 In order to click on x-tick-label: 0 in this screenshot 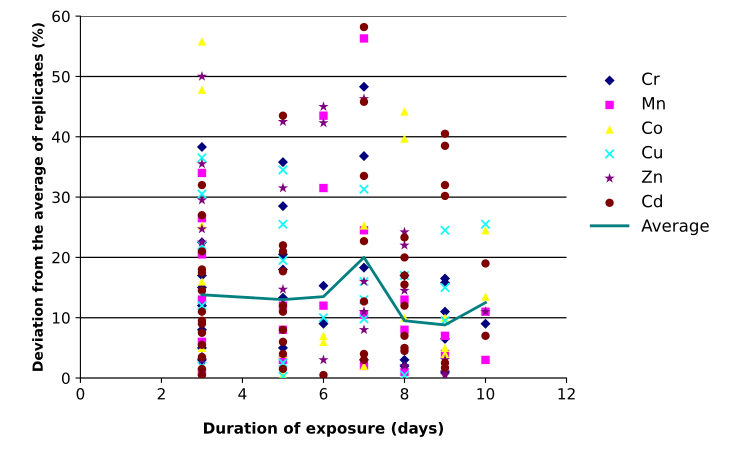, I will do `click(80, 394)`.